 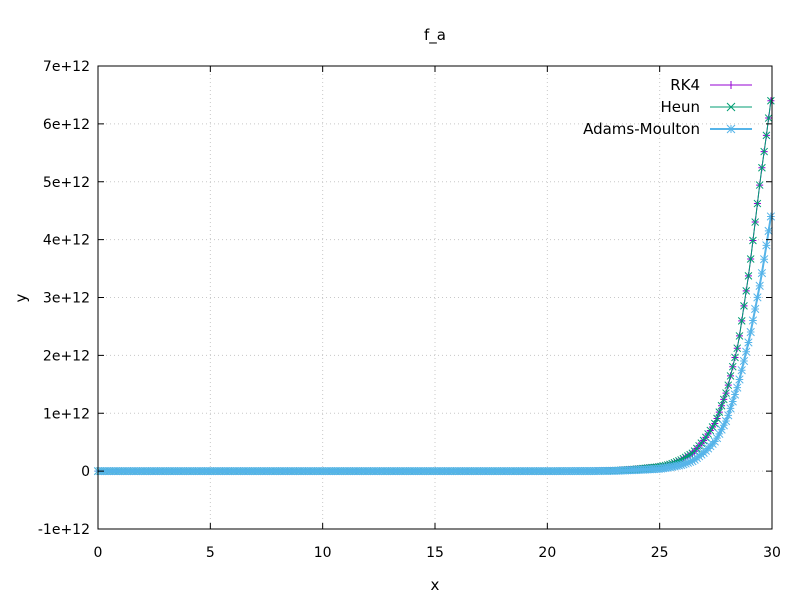 What do you see at coordinates (680, 107) in the screenshot?
I see `legend-label: Heun` at bounding box center [680, 107].